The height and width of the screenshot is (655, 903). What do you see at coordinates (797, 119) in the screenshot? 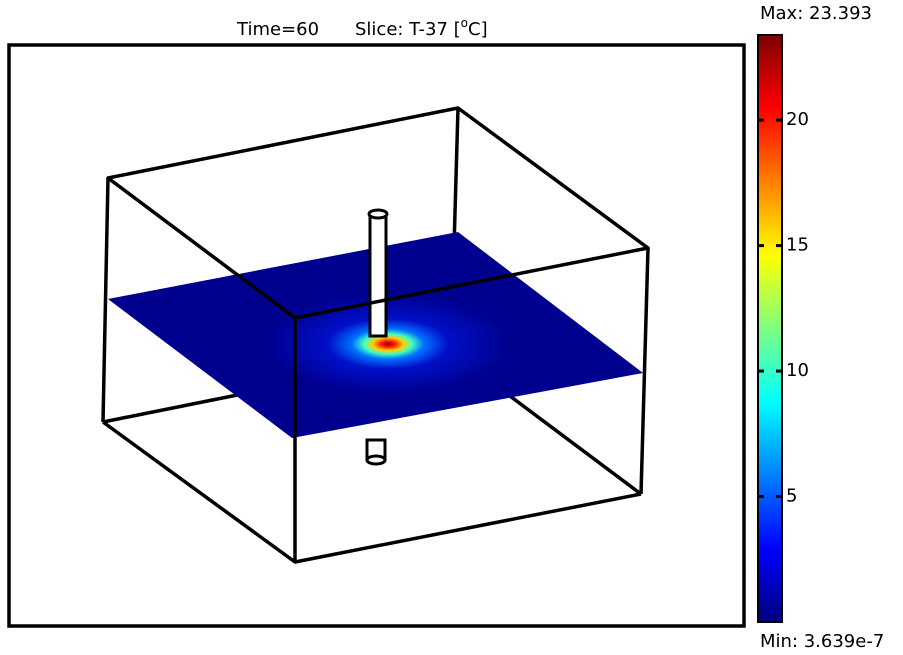
I see `colorbar-tick-label: 20` at bounding box center [797, 119].